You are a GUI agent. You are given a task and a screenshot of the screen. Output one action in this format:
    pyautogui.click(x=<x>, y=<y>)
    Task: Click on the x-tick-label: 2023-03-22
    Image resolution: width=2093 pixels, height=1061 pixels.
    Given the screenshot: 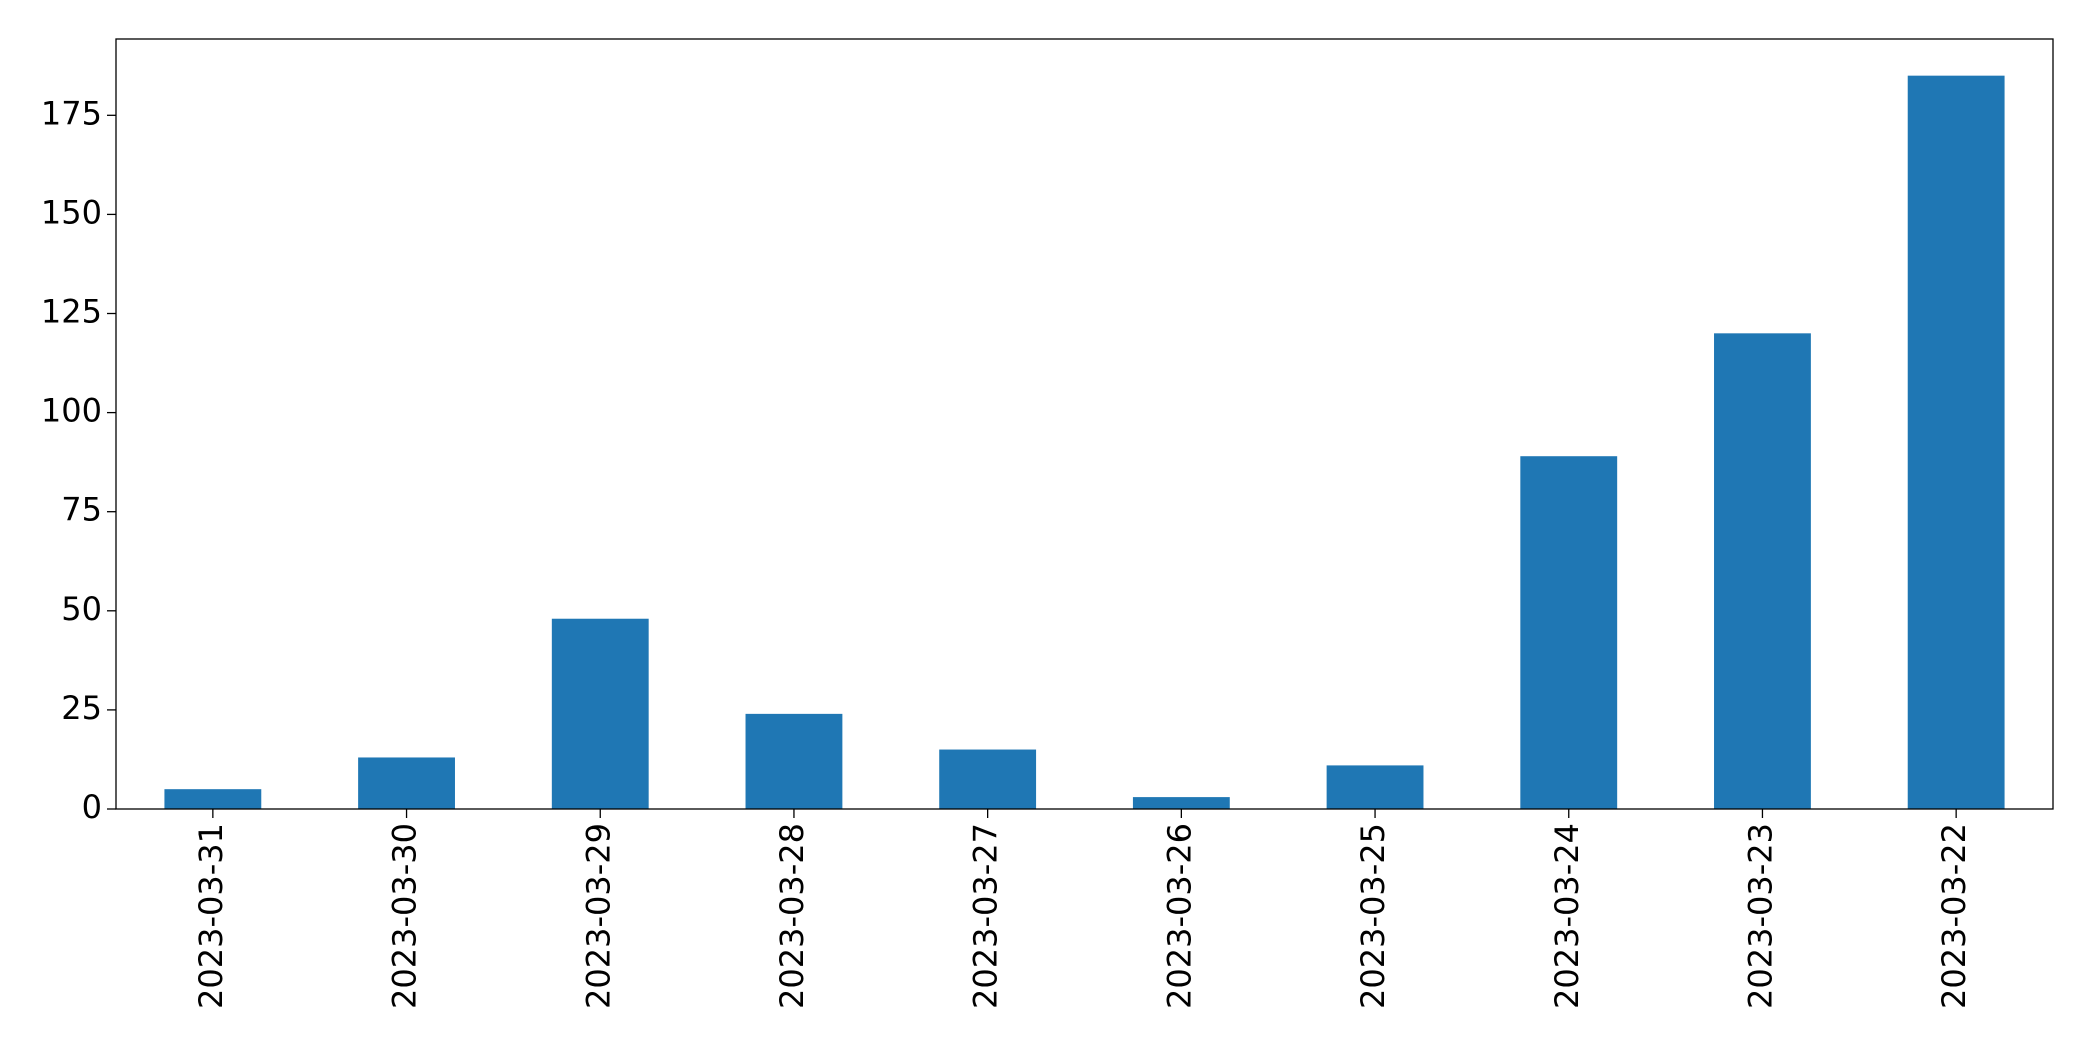 What is the action you would take?
    pyautogui.click(x=1954, y=916)
    